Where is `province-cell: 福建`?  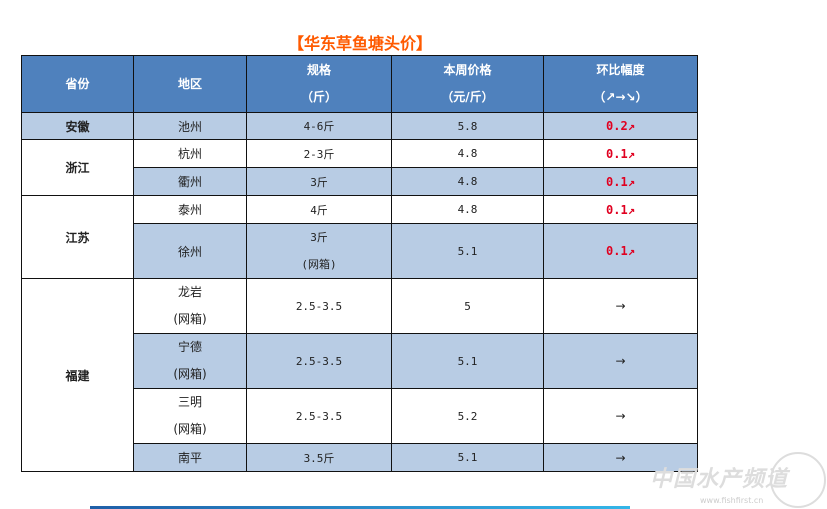
province-cell: 福建 is located at coordinates (77, 375).